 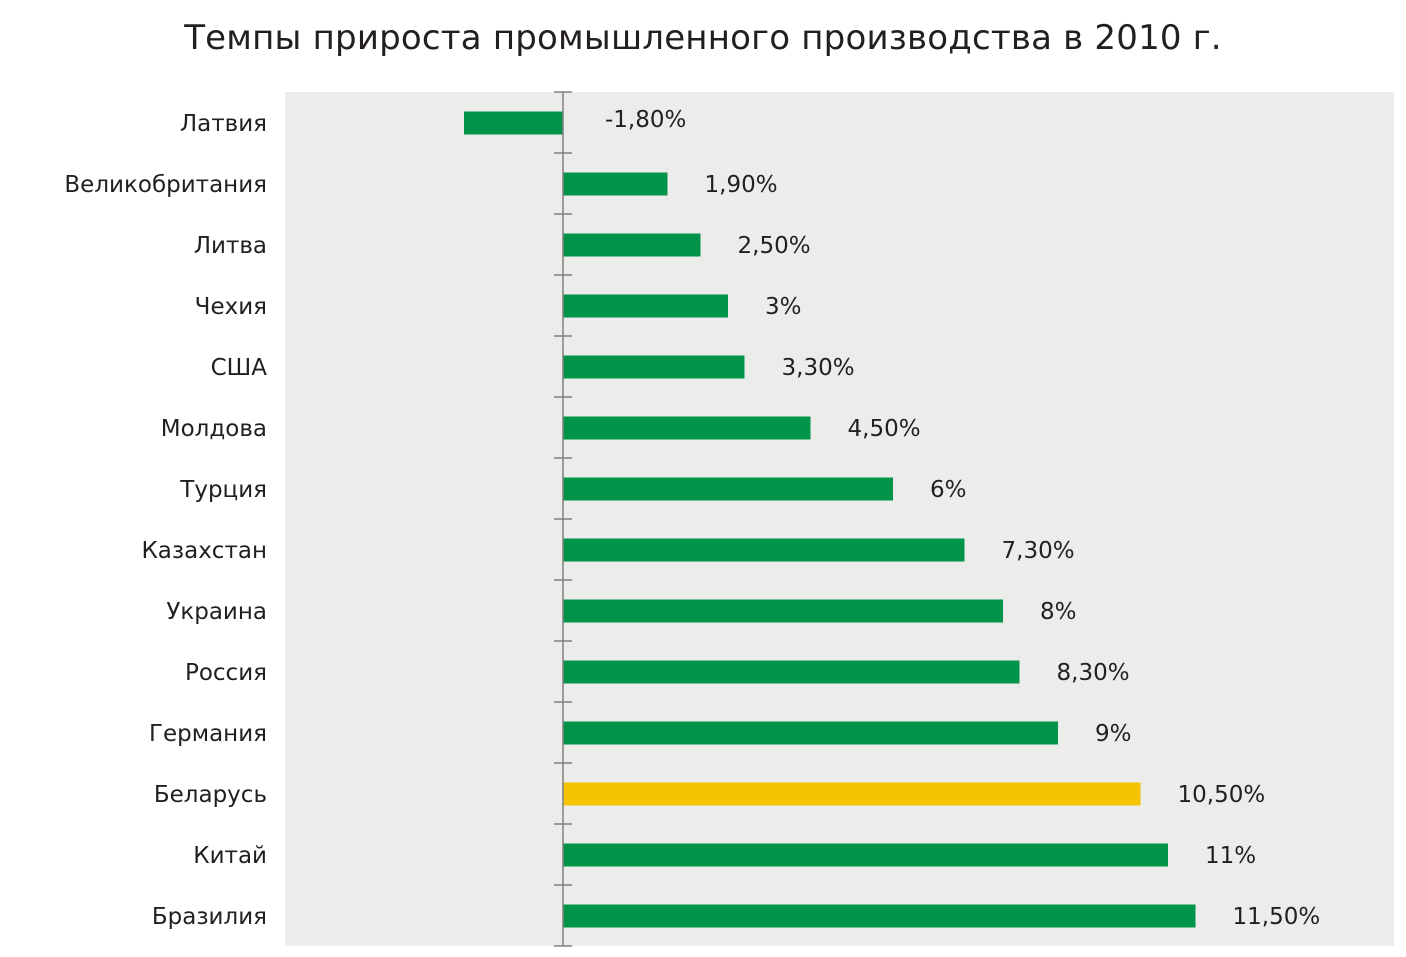 I want to click on data-label: 11,50%, so click(x=1277, y=917).